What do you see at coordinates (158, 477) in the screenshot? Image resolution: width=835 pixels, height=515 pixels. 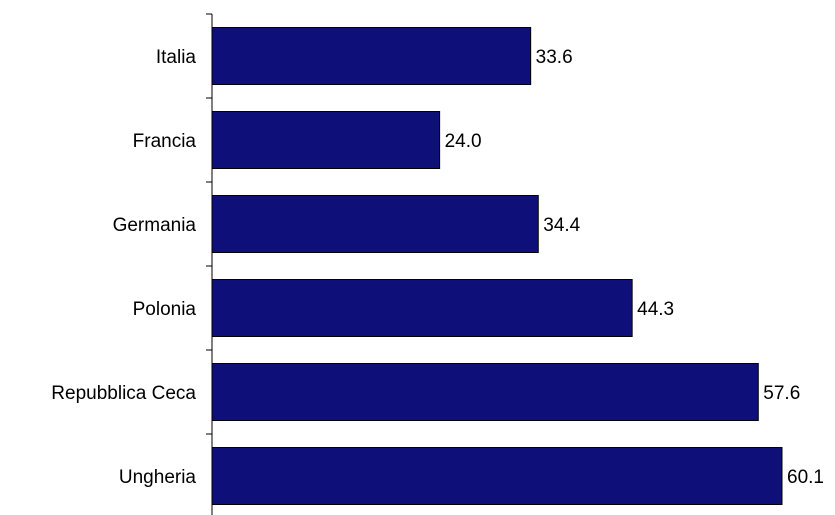 I see `category-label: Ungheria` at bounding box center [158, 477].